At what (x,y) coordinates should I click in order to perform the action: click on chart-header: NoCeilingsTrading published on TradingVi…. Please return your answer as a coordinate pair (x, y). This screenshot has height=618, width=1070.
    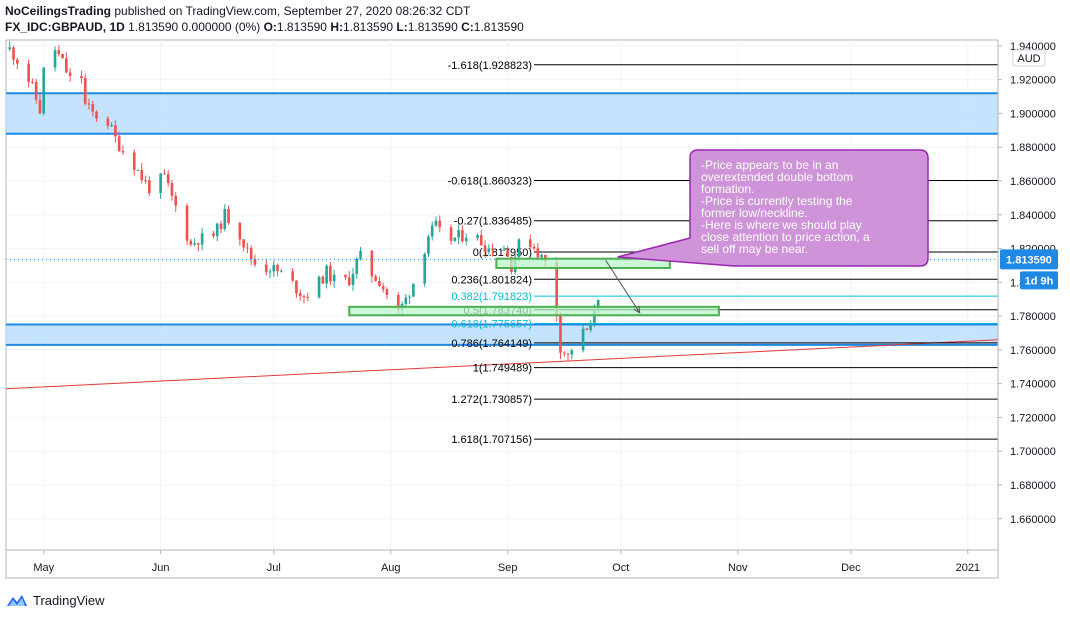
    Looking at the image, I should click on (264, 19).